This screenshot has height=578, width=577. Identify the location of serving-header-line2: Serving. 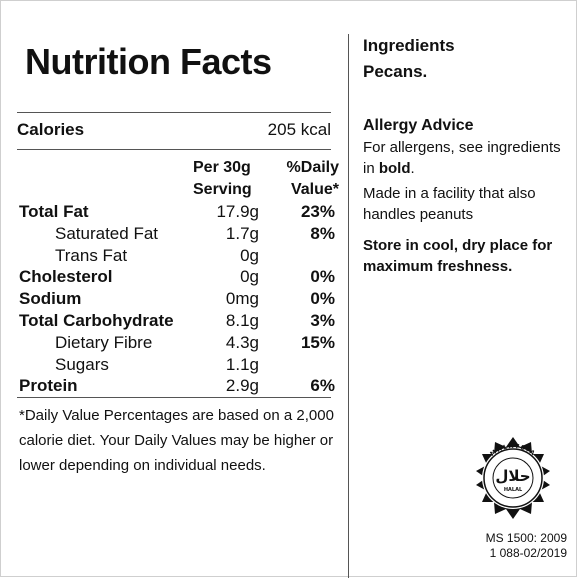
(222, 189).